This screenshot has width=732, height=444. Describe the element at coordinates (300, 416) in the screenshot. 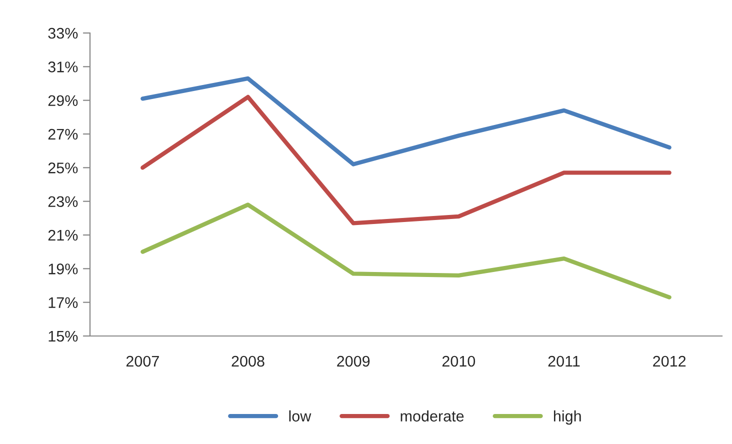

I see `legend-label: low` at that location.